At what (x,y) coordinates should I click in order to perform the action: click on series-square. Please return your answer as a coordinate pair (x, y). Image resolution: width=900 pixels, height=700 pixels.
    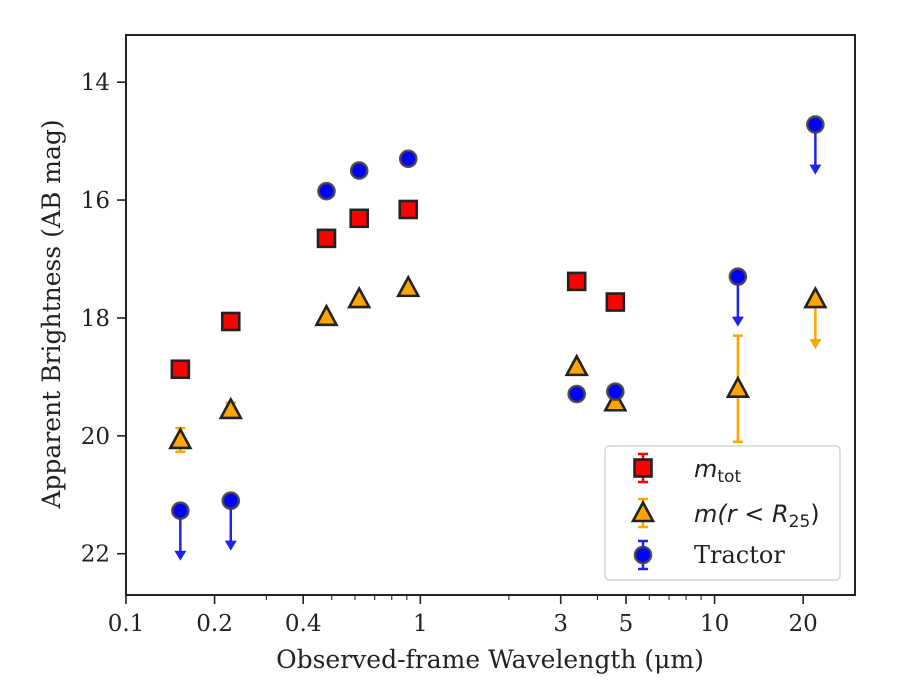
    Looking at the image, I should click on (398, 289).